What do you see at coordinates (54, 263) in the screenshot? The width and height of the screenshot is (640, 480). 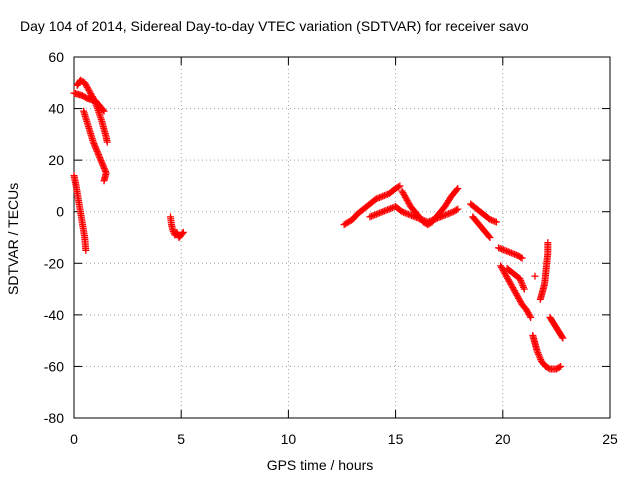 I see `y-tick-label: -20` at bounding box center [54, 263].